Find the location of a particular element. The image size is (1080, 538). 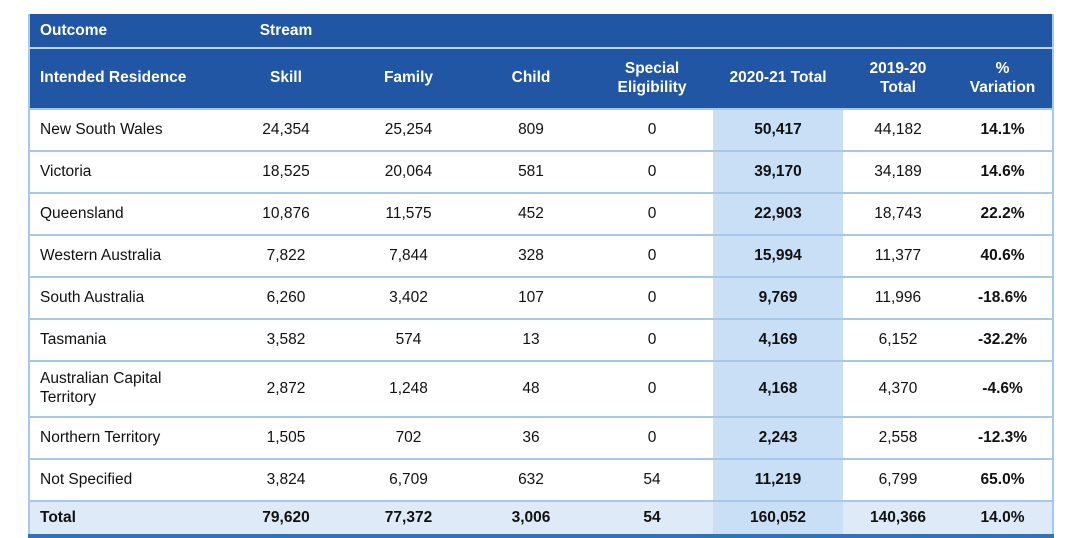

column-header-special-eligibility: Special Eligibility is located at coordinates (652, 78).